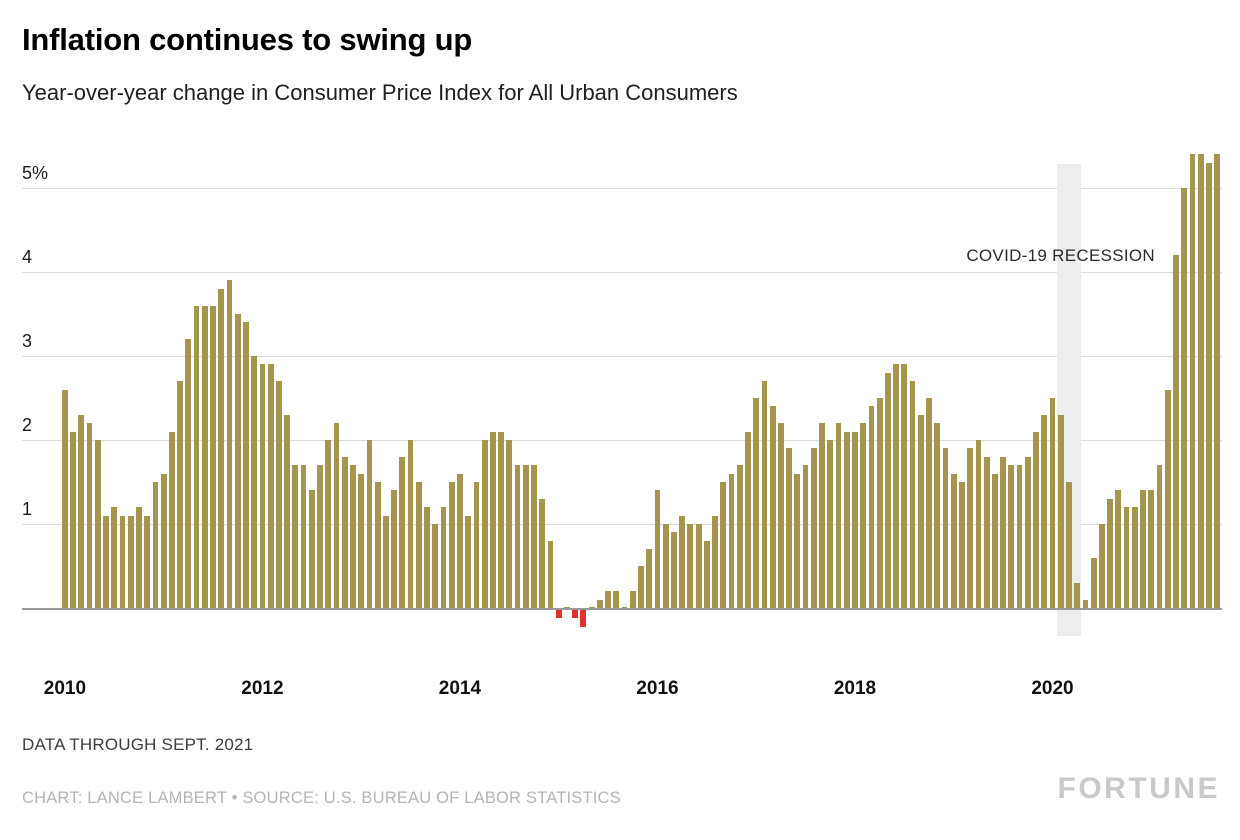 This screenshot has width=1240, height=840. I want to click on y-axis-label-2: 2, so click(27, 425).